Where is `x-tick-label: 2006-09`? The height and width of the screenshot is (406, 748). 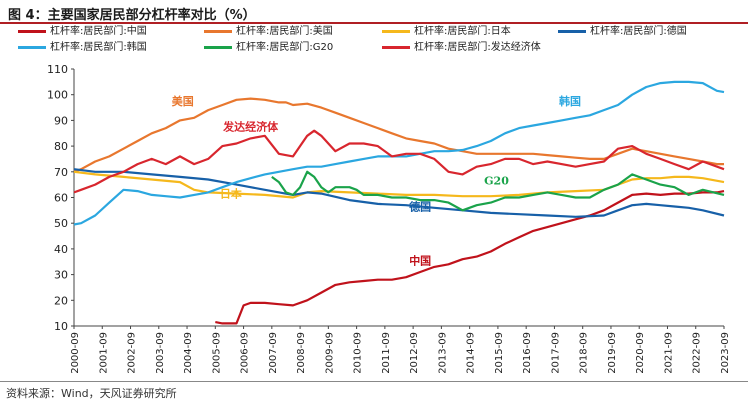
x-tick-label: 2006-09 is located at coordinates (245, 353).